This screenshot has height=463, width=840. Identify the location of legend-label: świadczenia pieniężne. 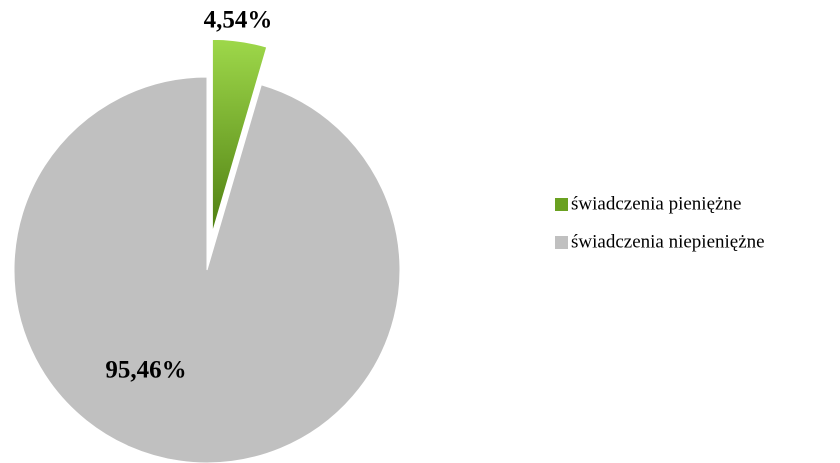
(656, 203).